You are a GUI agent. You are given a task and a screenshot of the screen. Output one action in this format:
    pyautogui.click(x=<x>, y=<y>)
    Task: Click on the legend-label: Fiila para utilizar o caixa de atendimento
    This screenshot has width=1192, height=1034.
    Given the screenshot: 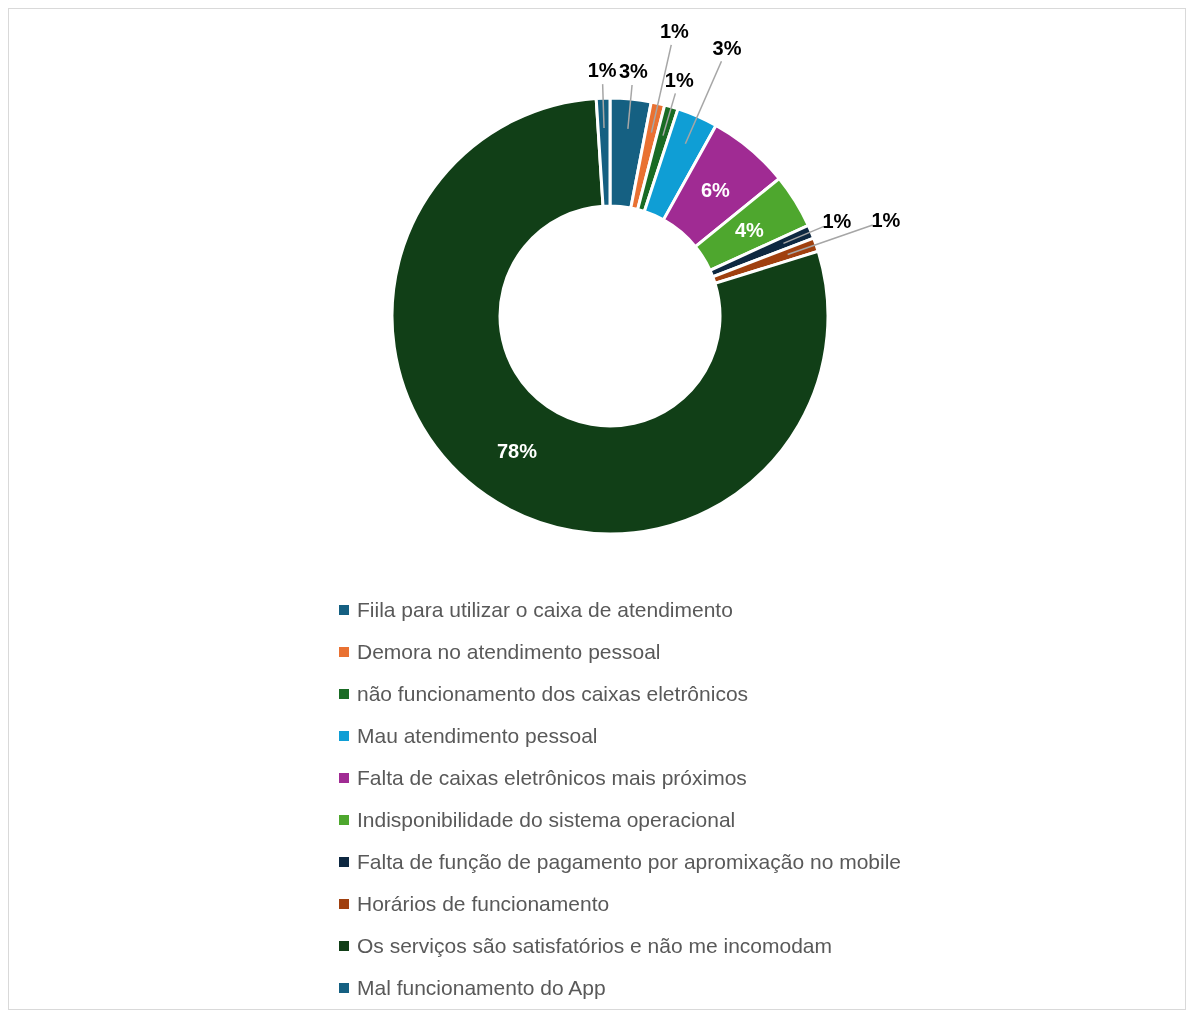 What is the action you would take?
    pyautogui.click(x=545, y=610)
    